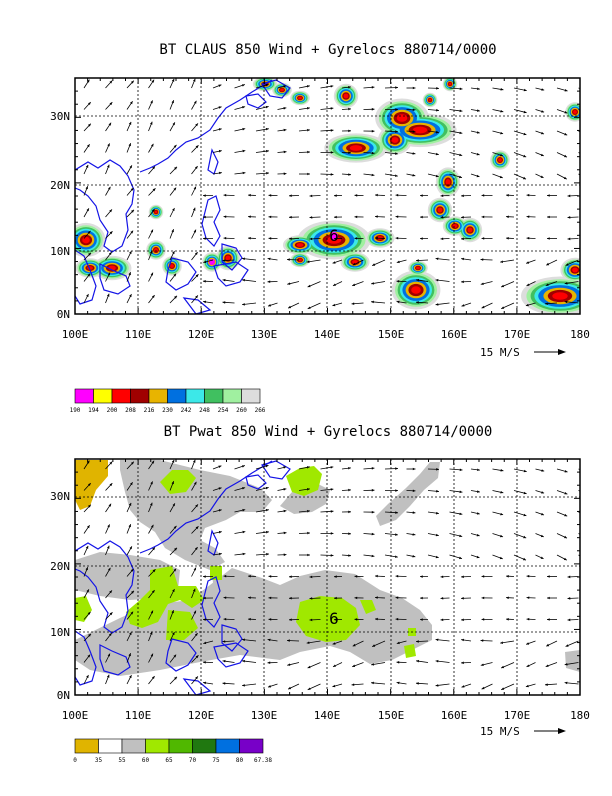  Describe the element at coordinates (193, 760) in the screenshot. I see `colorbar-label: 70` at that location.